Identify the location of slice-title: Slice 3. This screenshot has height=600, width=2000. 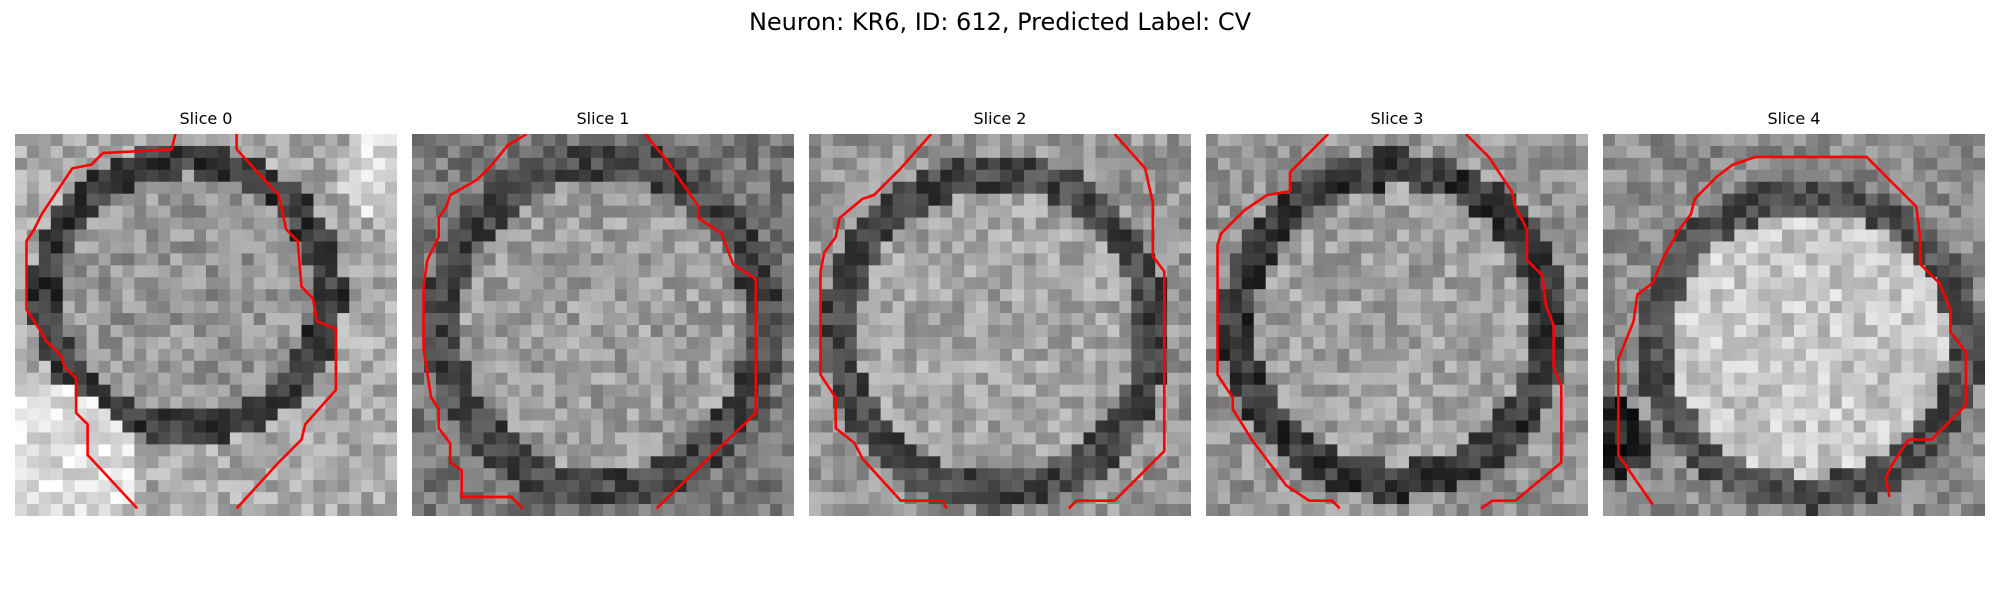
(1397, 118).